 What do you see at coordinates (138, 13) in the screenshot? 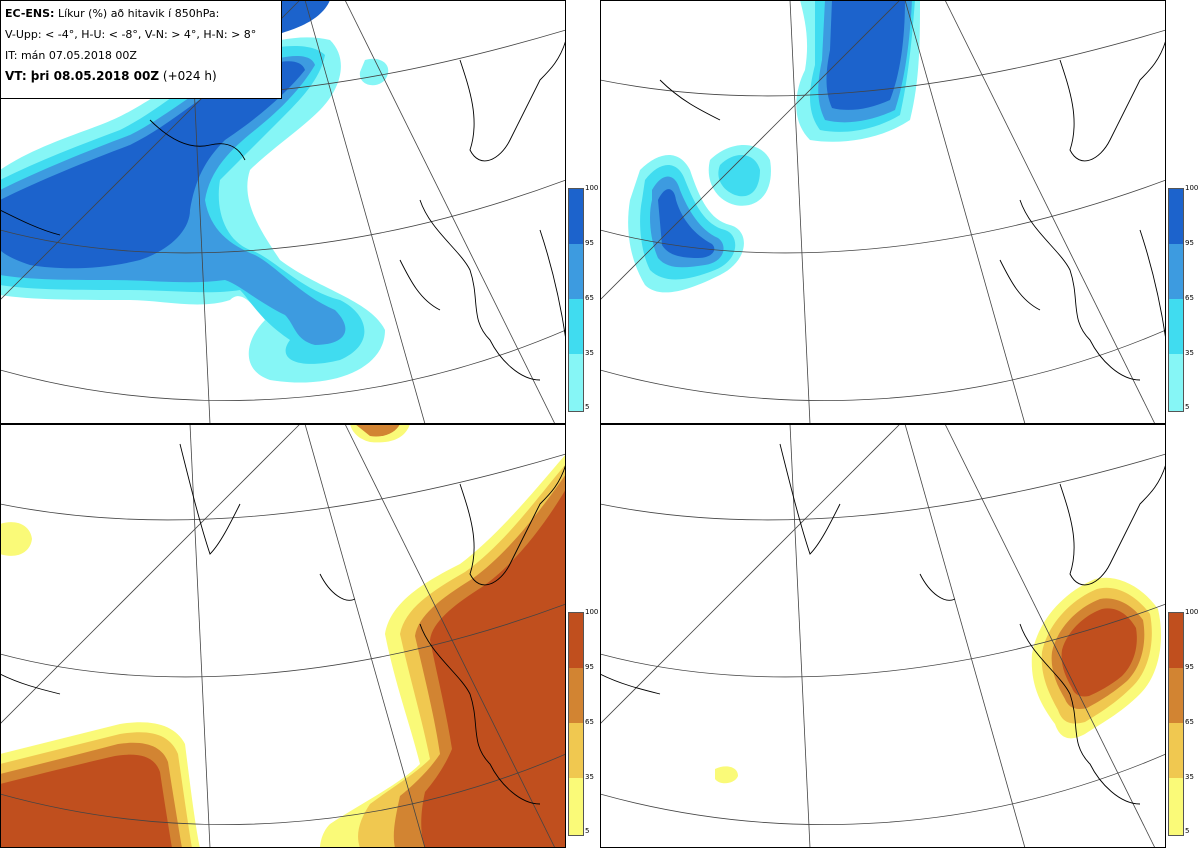
I see `title-text: Líkur (%) að hitavik í 850hPa:` at bounding box center [138, 13].